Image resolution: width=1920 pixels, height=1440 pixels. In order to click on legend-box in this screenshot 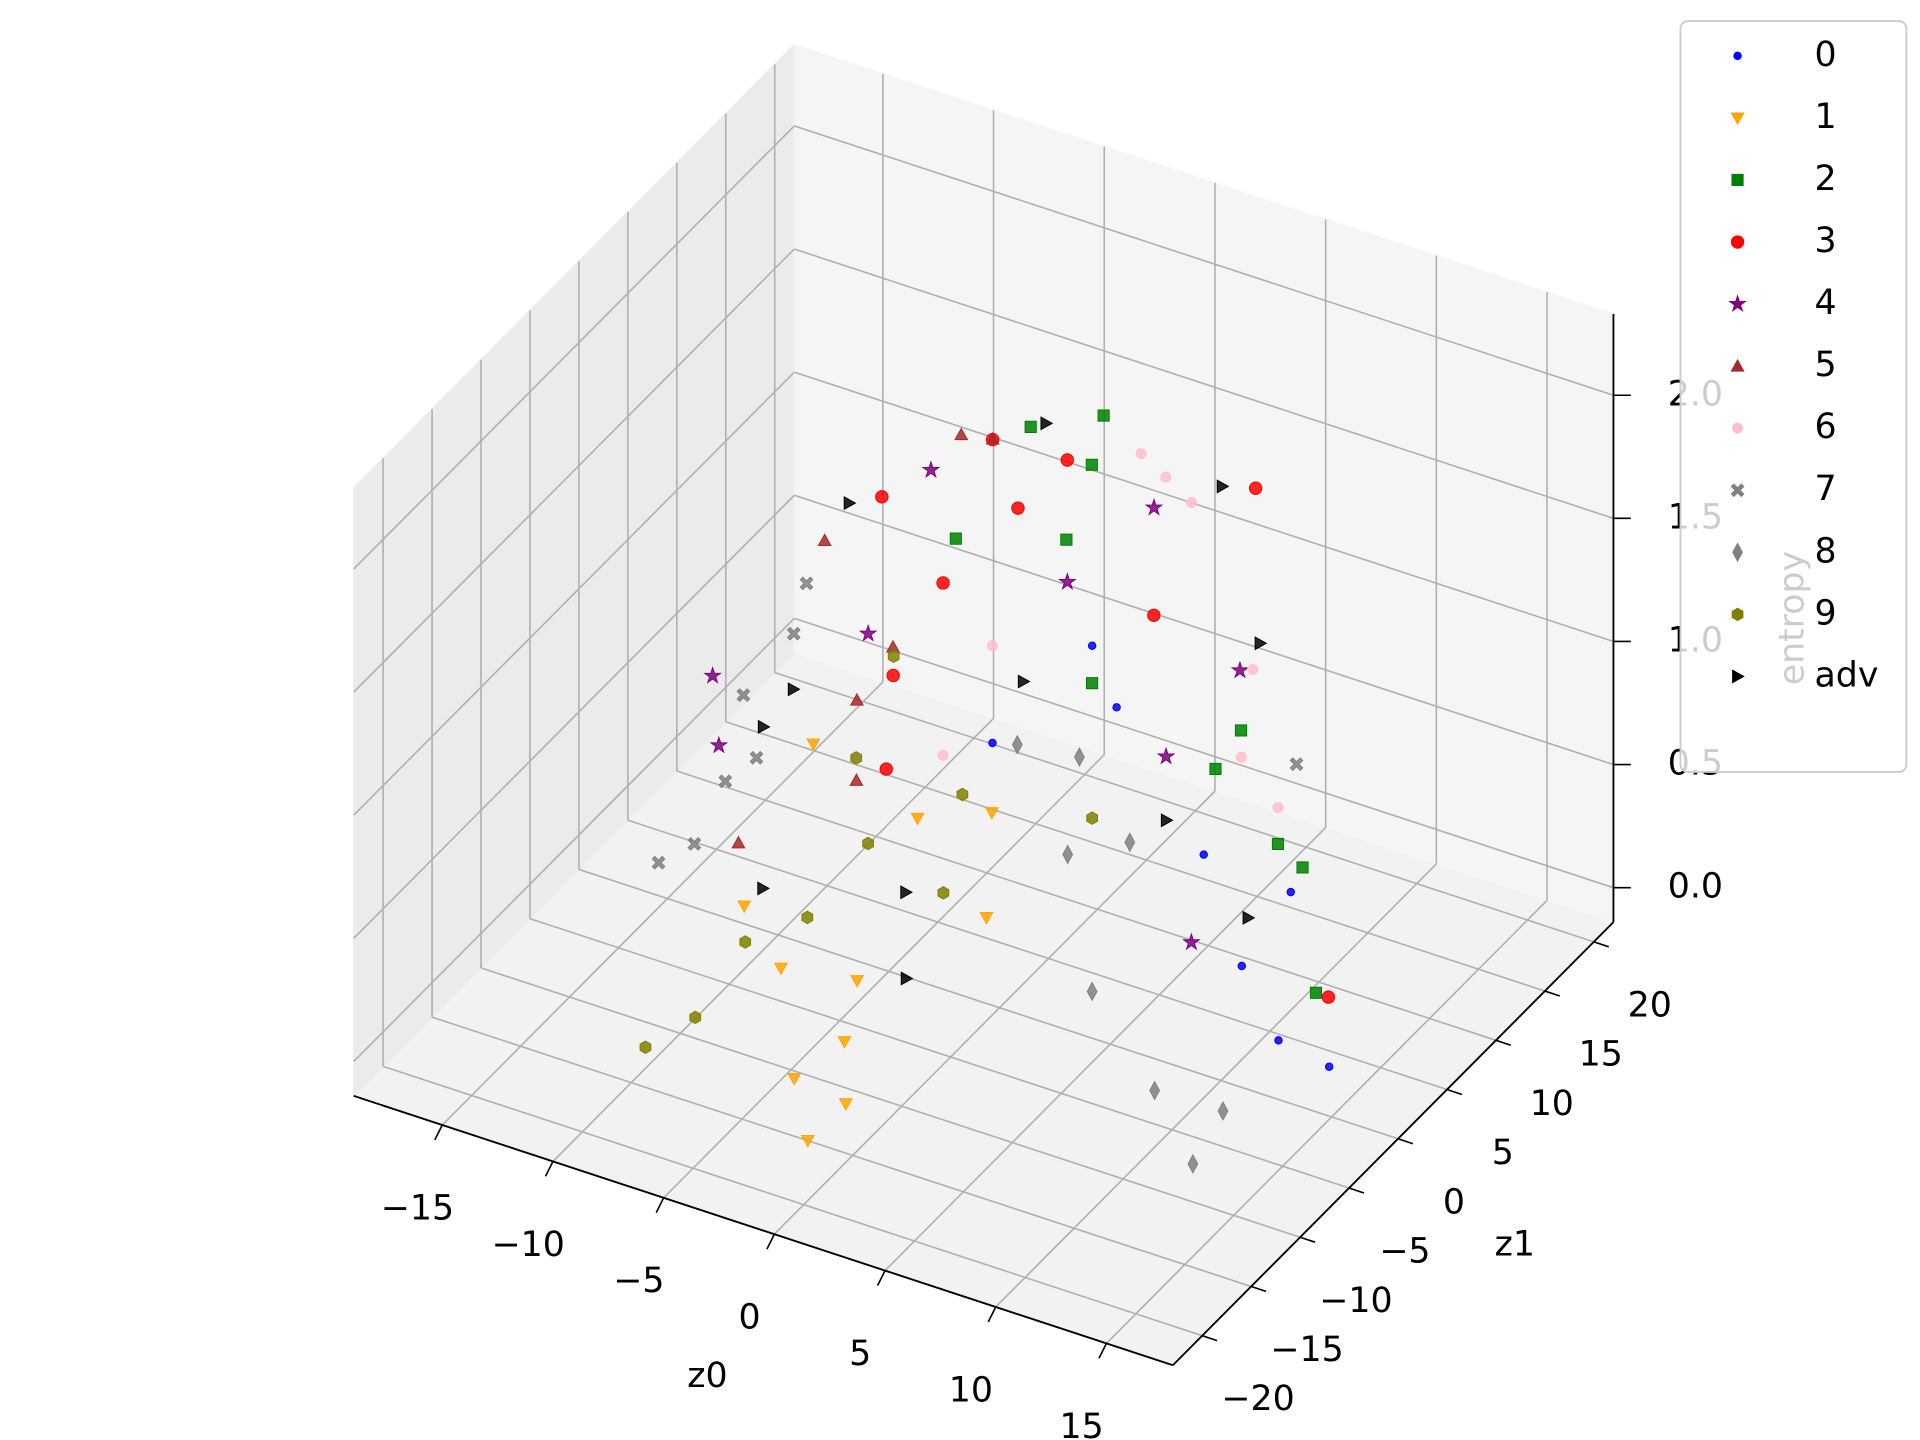, I will do `click(1793, 396)`.